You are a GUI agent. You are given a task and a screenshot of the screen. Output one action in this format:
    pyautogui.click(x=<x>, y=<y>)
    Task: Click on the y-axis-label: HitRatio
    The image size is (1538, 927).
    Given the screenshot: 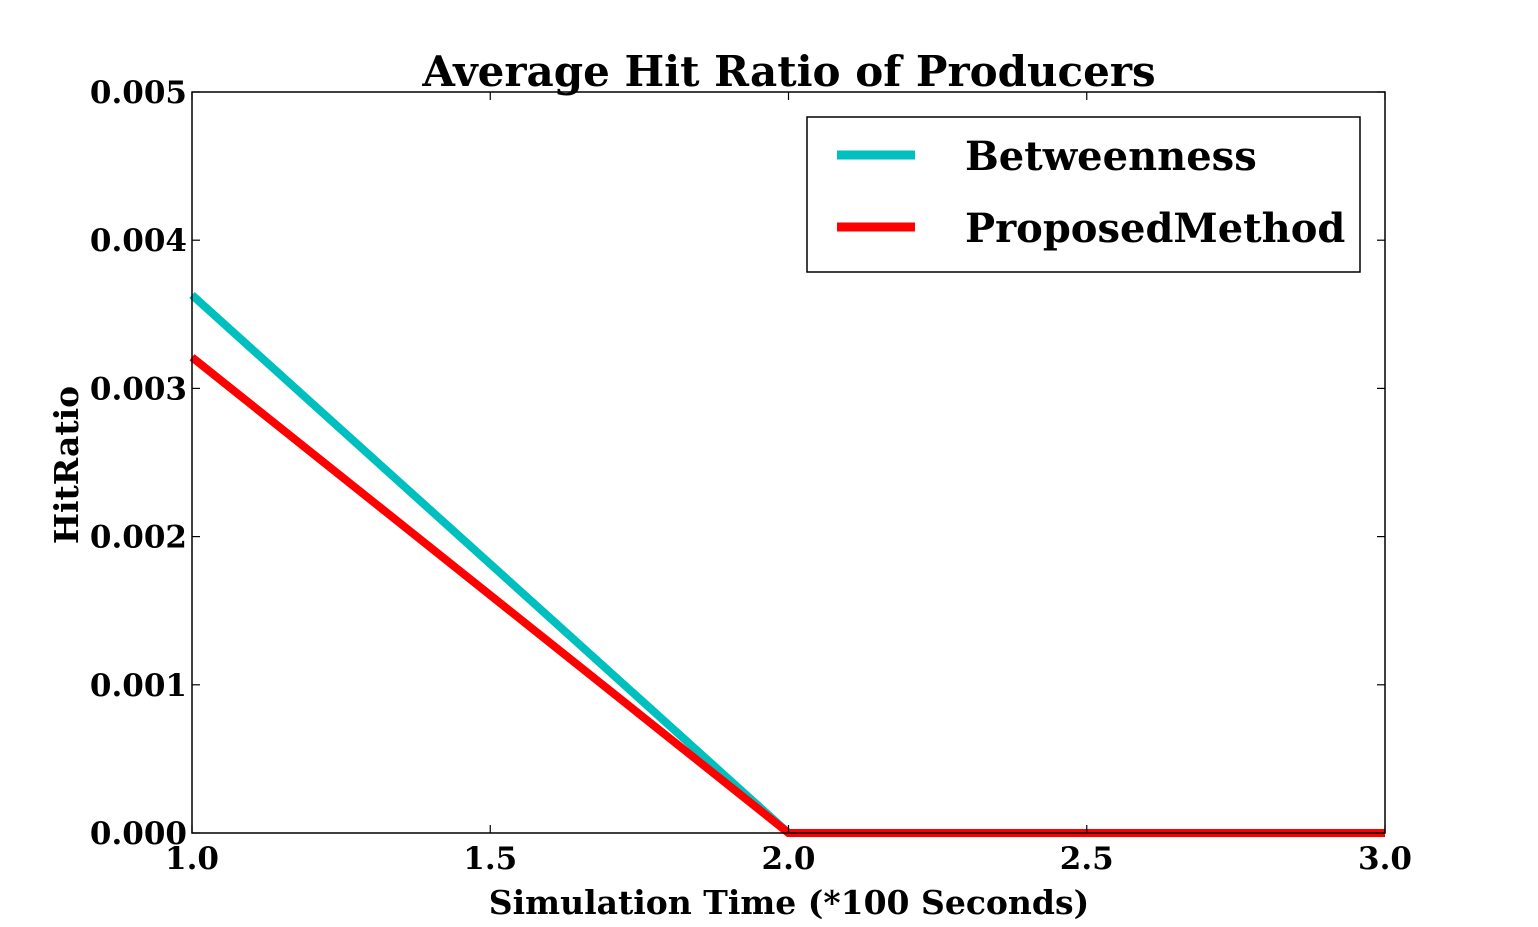 What is the action you would take?
    pyautogui.click(x=66, y=465)
    